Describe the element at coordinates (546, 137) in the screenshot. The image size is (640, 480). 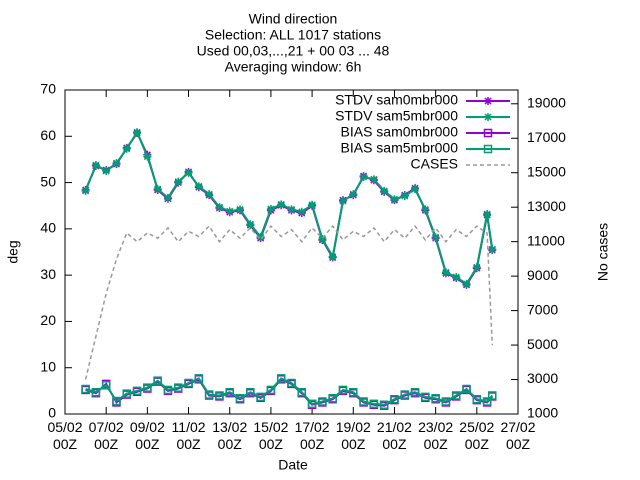
I see `y2-tick-label: 17000` at that location.